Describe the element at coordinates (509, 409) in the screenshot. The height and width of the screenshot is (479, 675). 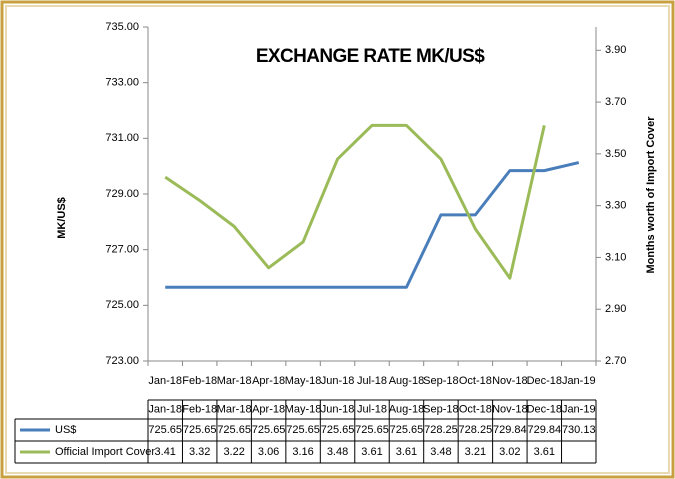
I see `table-header: Nov-18` at that location.